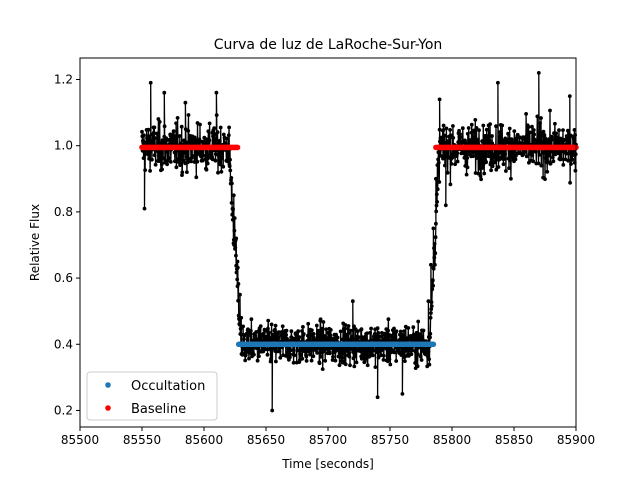 This screenshot has height=480, width=640. What do you see at coordinates (67, 245) in the screenshot?
I see `y-axis: 0.2 0.4 0.6 0.8 1.0 1.2` at bounding box center [67, 245].